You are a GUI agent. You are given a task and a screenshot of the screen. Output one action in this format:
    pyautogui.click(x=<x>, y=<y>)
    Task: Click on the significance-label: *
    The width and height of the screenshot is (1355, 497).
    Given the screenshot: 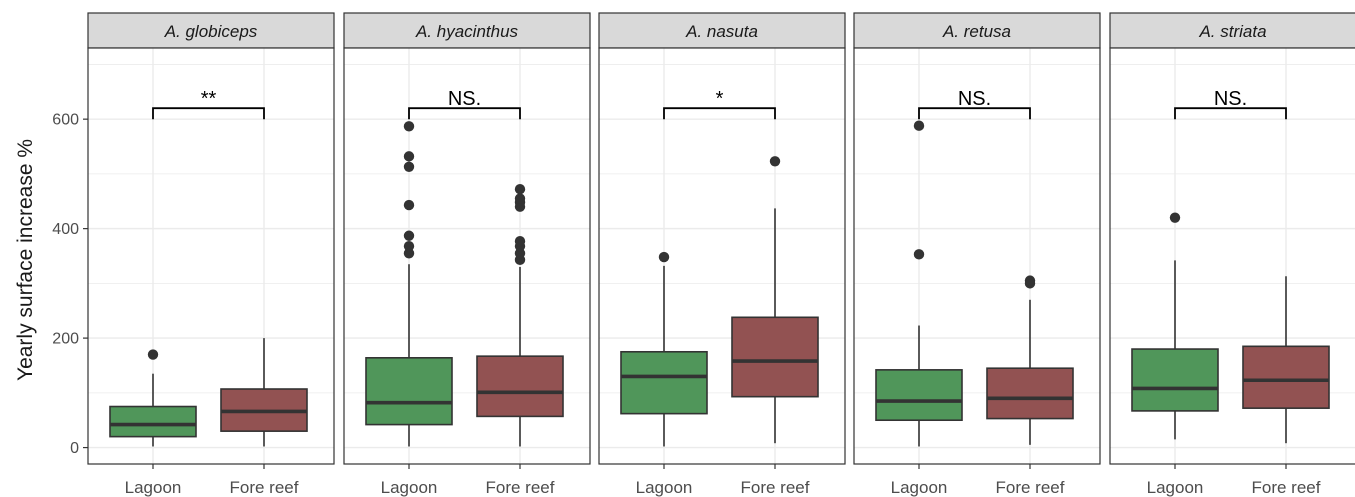 What is the action you would take?
    pyautogui.click(x=720, y=99)
    